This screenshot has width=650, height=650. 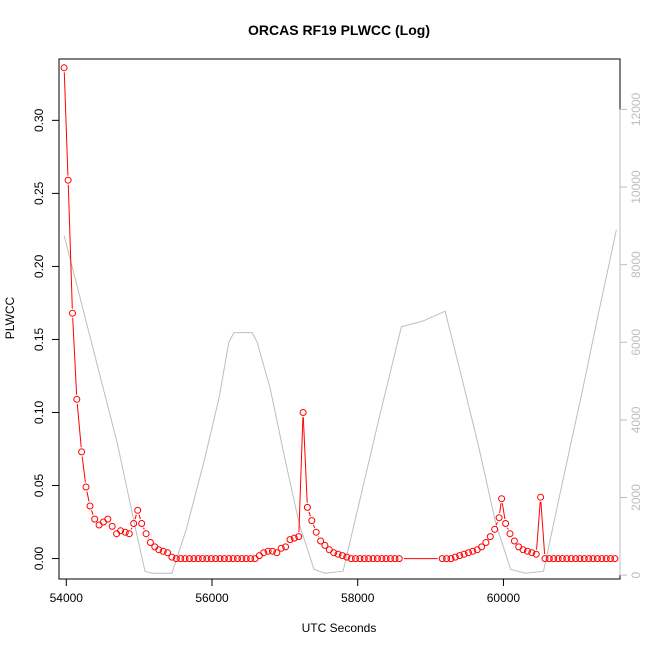 I want to click on y2-tick-label: 12000, so click(x=636, y=109).